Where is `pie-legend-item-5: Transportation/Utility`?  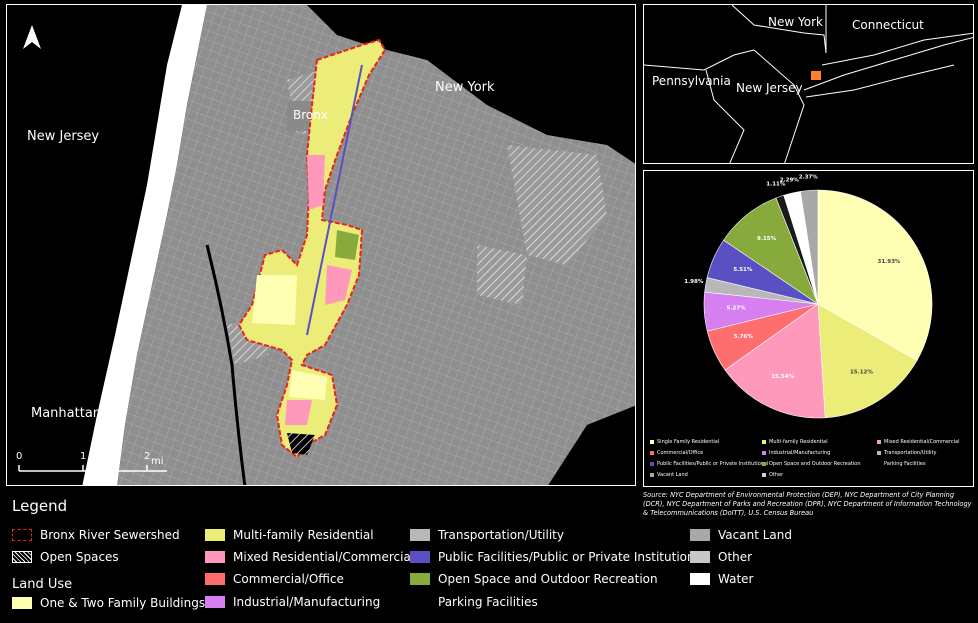
pie-legend-item-5: Transportation/Utility is located at coordinates (907, 453).